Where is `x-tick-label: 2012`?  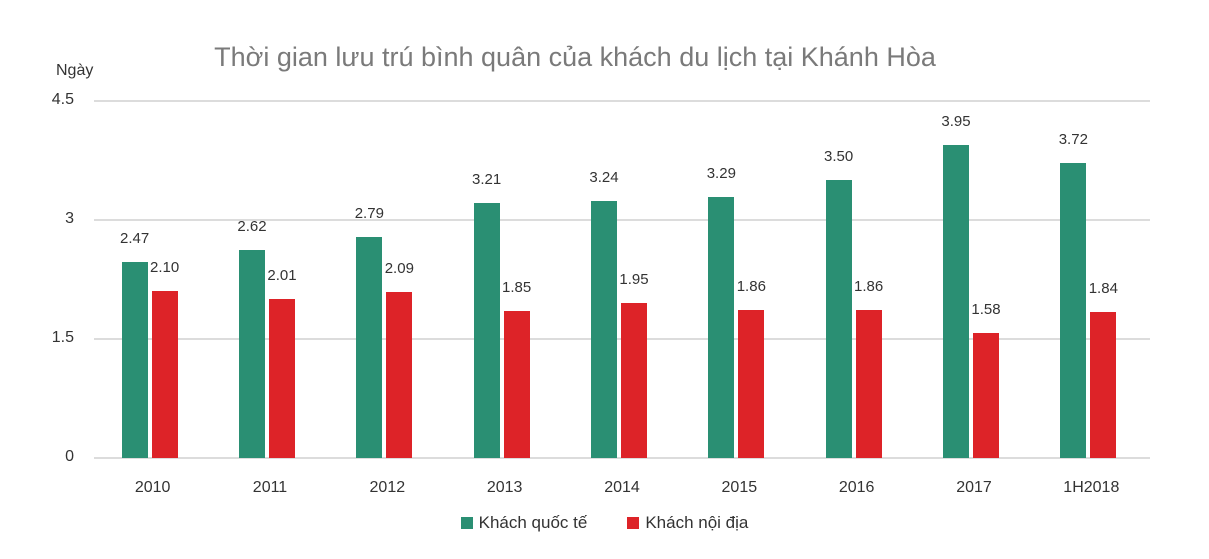
x-tick-label: 2012 is located at coordinates (387, 487).